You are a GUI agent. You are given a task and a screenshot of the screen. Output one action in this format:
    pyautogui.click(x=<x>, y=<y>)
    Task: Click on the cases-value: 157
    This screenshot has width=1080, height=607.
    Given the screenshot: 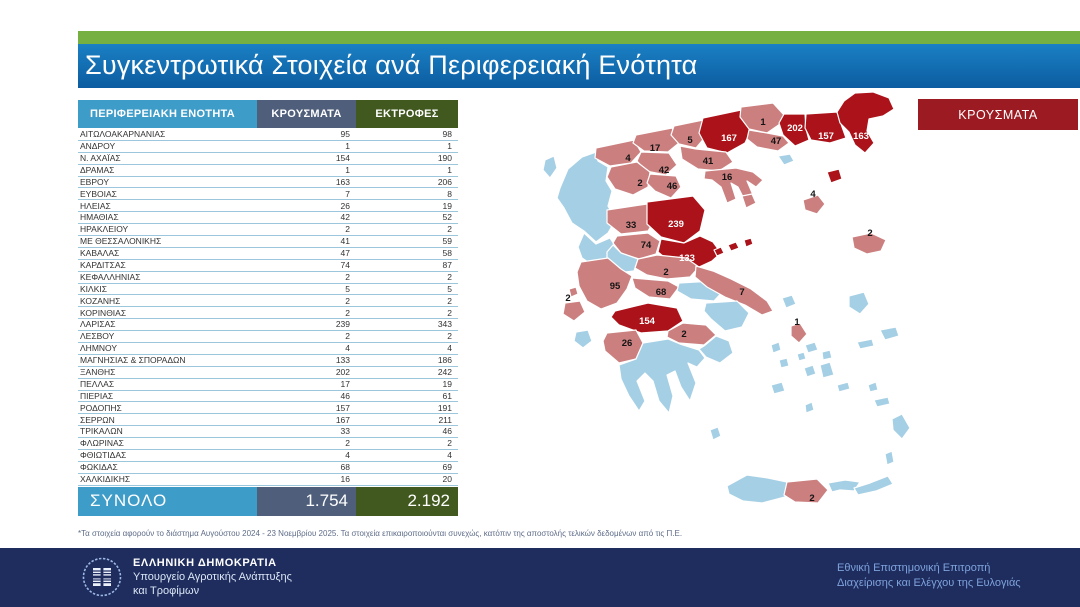 What is the action you would take?
    pyautogui.click(x=342, y=407)
    